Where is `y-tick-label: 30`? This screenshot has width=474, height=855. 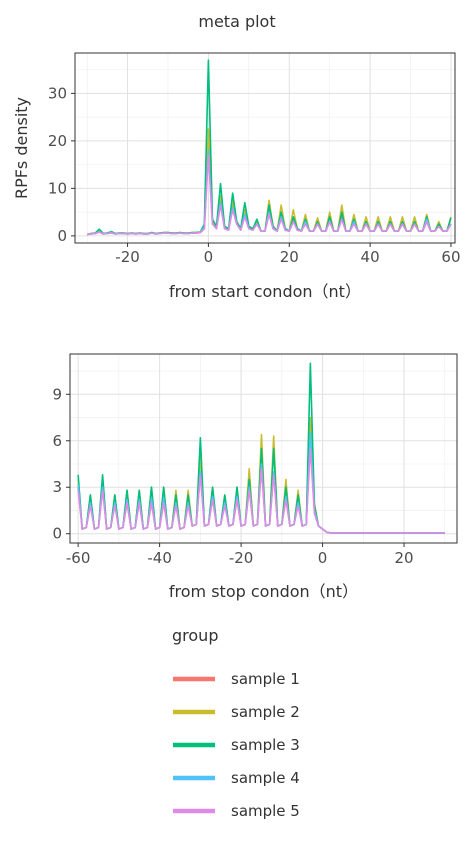 y-tick-label: 30 is located at coordinates (57, 93).